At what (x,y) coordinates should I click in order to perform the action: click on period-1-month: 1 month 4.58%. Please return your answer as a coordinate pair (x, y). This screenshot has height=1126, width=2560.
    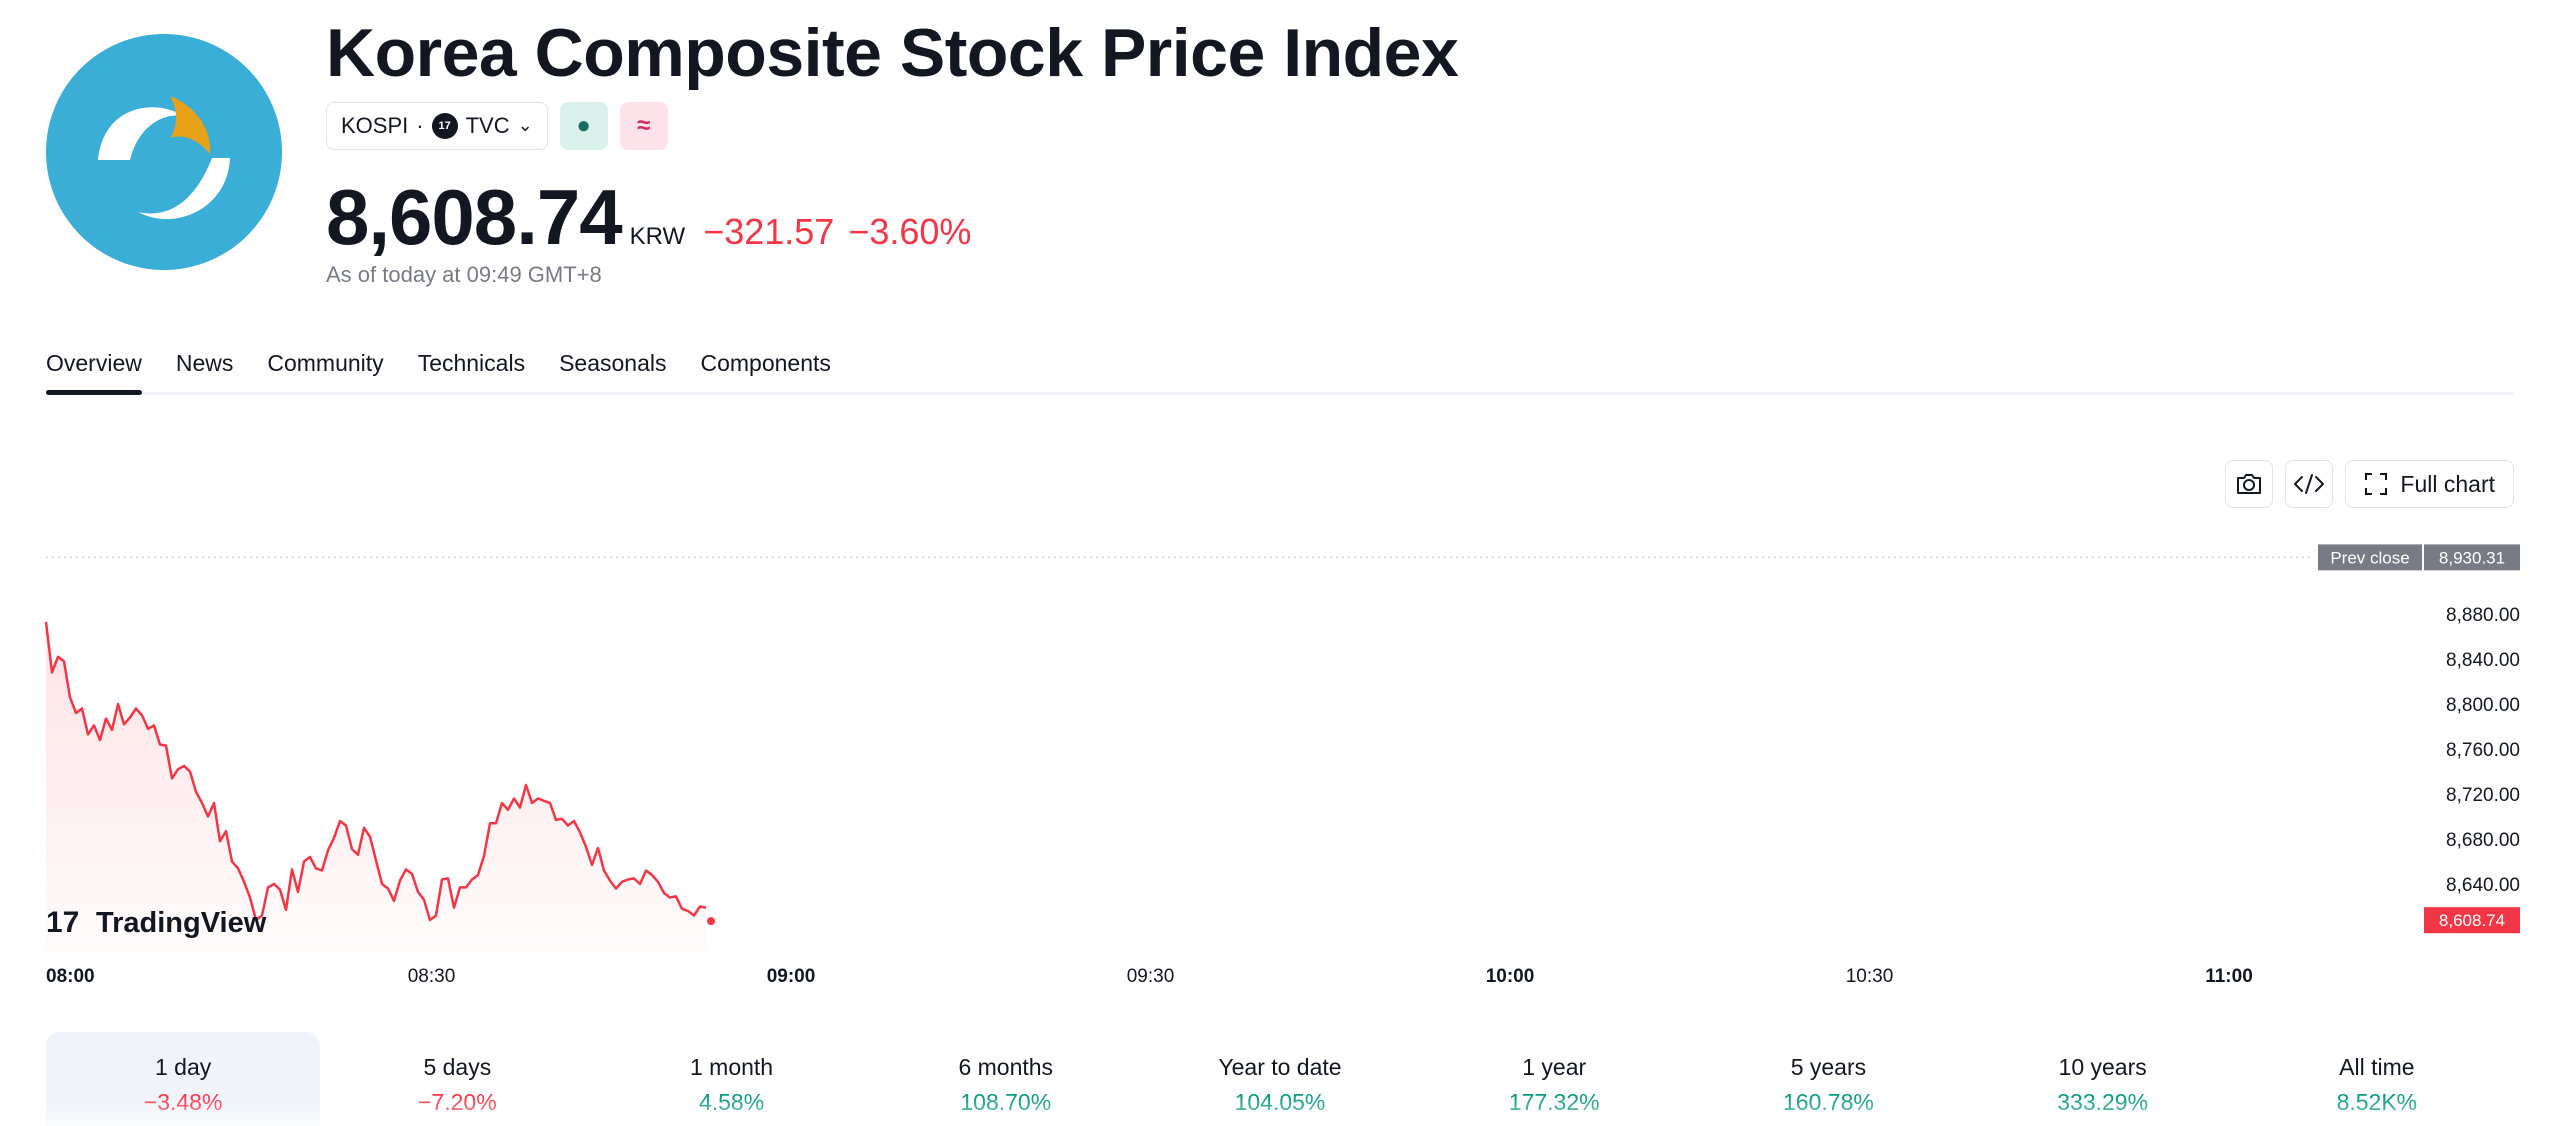
    Looking at the image, I should click on (731, 1079).